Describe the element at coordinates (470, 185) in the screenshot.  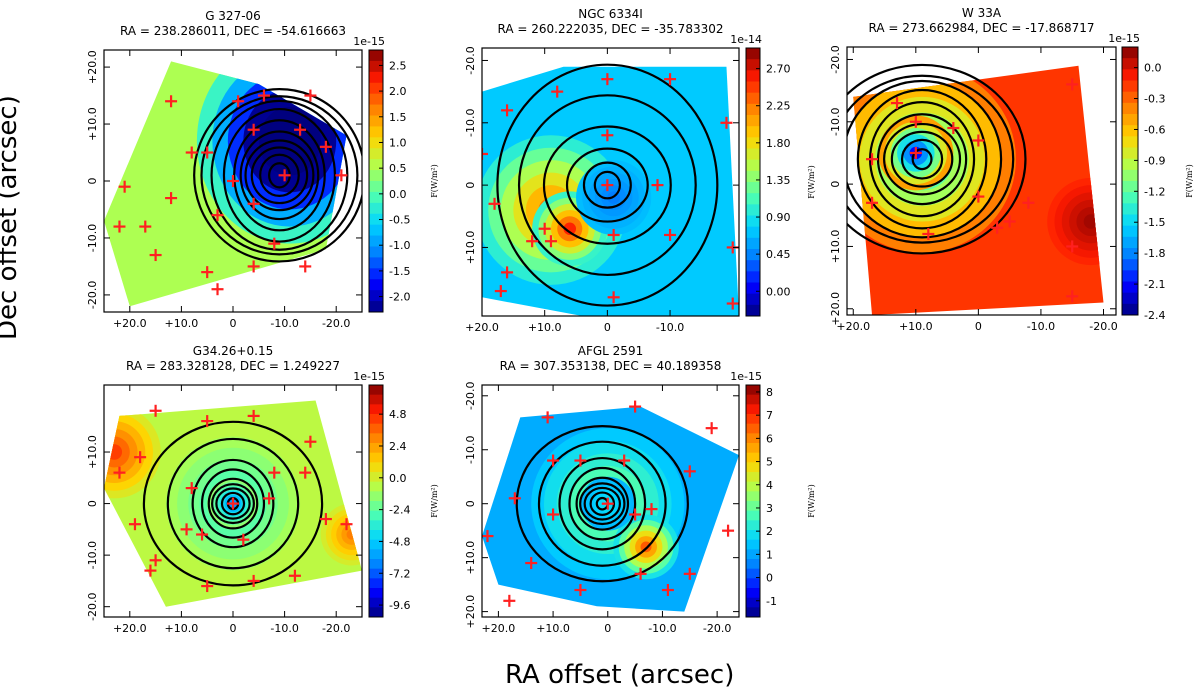
I see `y-tick-label: 0` at that location.